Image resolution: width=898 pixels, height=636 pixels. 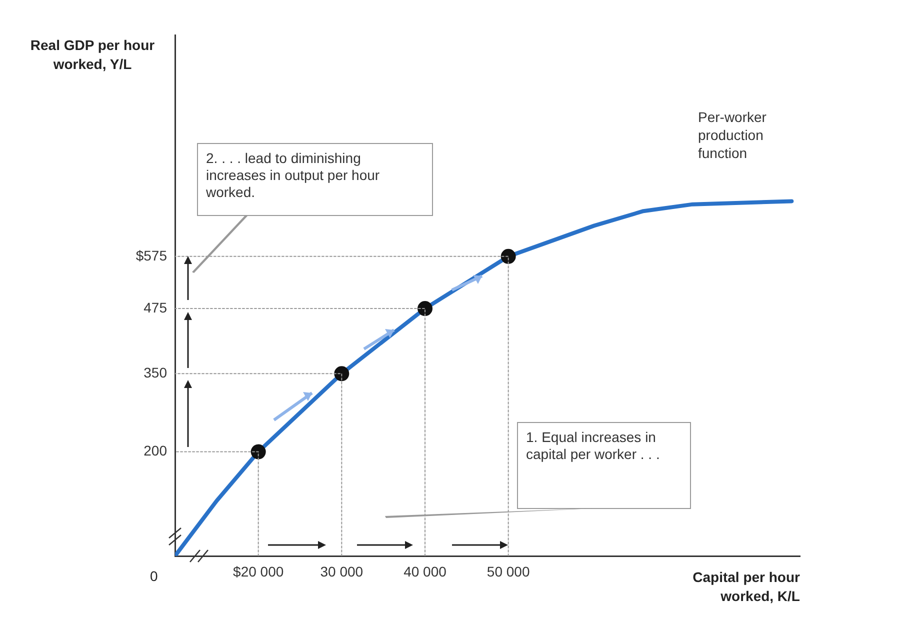 What do you see at coordinates (425, 571) in the screenshot?
I see `x-tick-label: 40 000` at bounding box center [425, 571].